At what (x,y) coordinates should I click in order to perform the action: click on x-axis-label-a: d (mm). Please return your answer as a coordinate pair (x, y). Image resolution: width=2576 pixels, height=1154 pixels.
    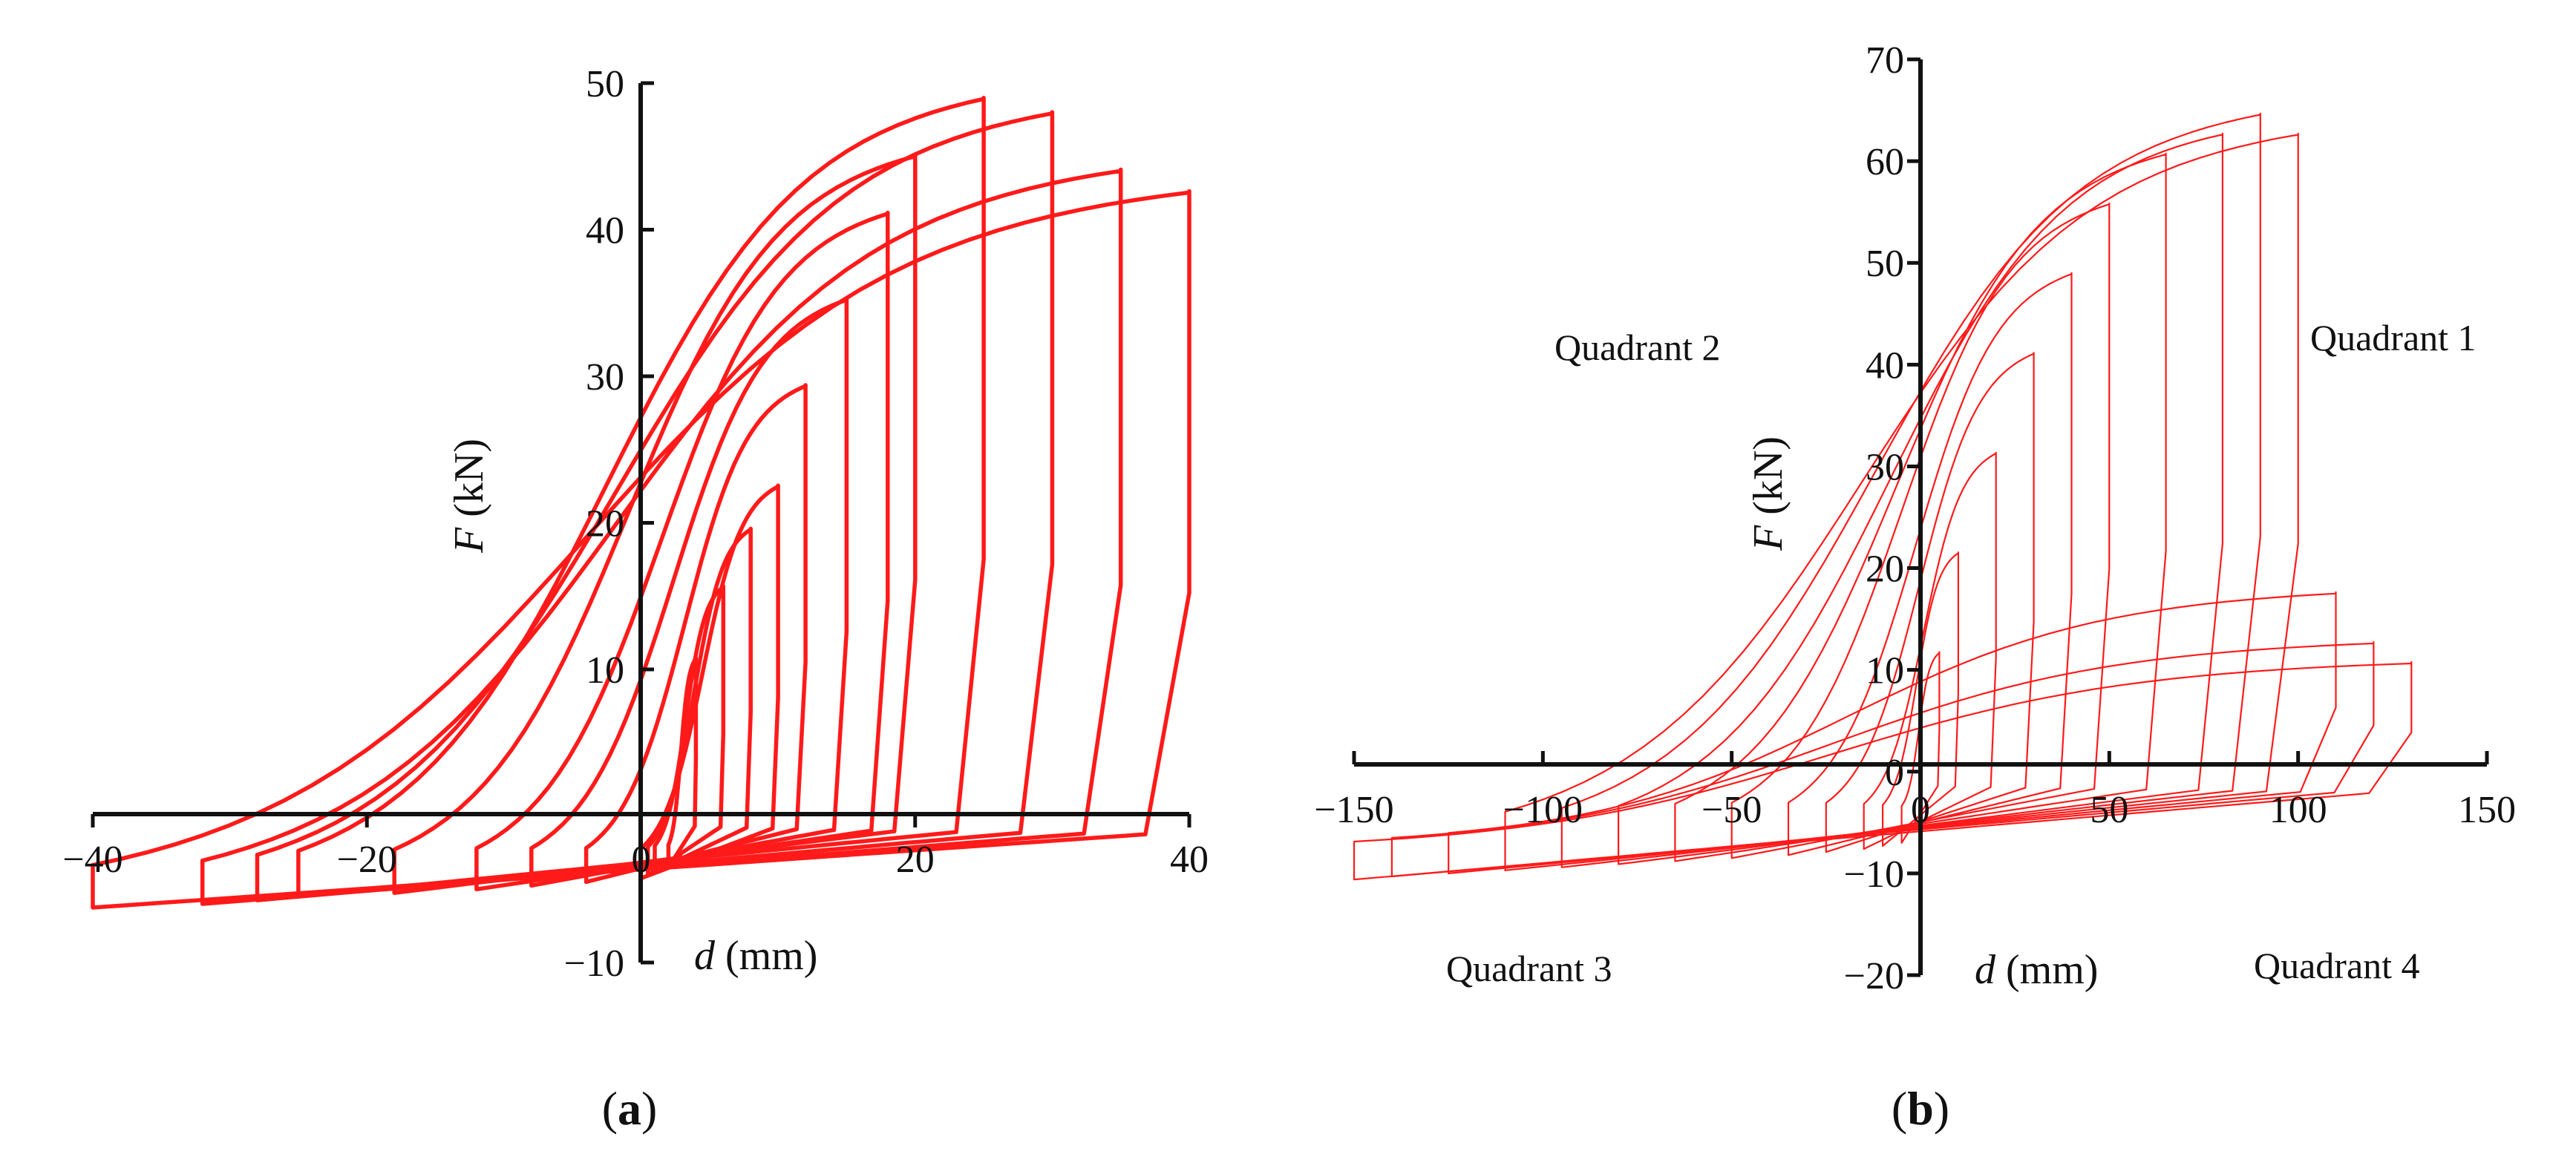
    Looking at the image, I should click on (755, 956).